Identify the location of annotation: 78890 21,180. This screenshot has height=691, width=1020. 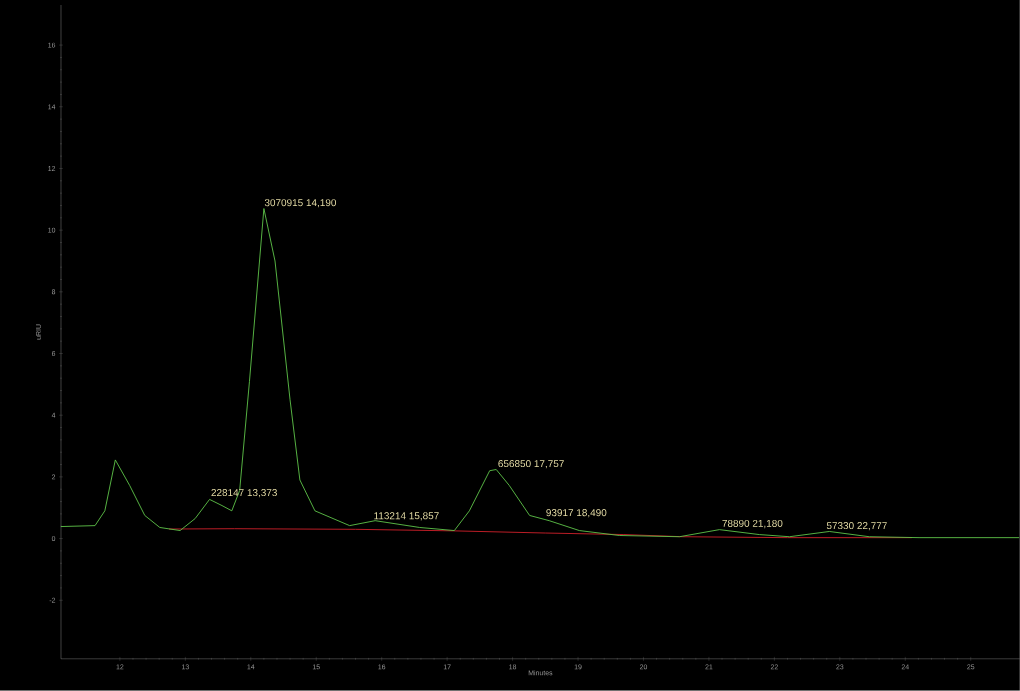
(752, 524).